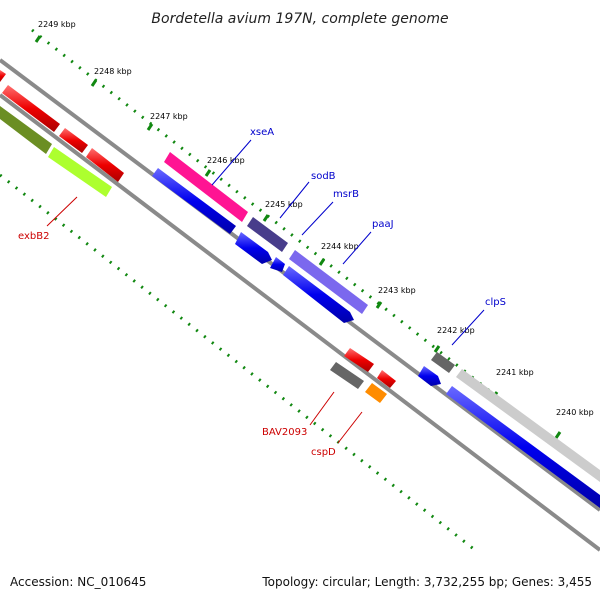 This screenshot has height=600, width=600. I want to click on label-xseA: xseA, so click(262, 132).